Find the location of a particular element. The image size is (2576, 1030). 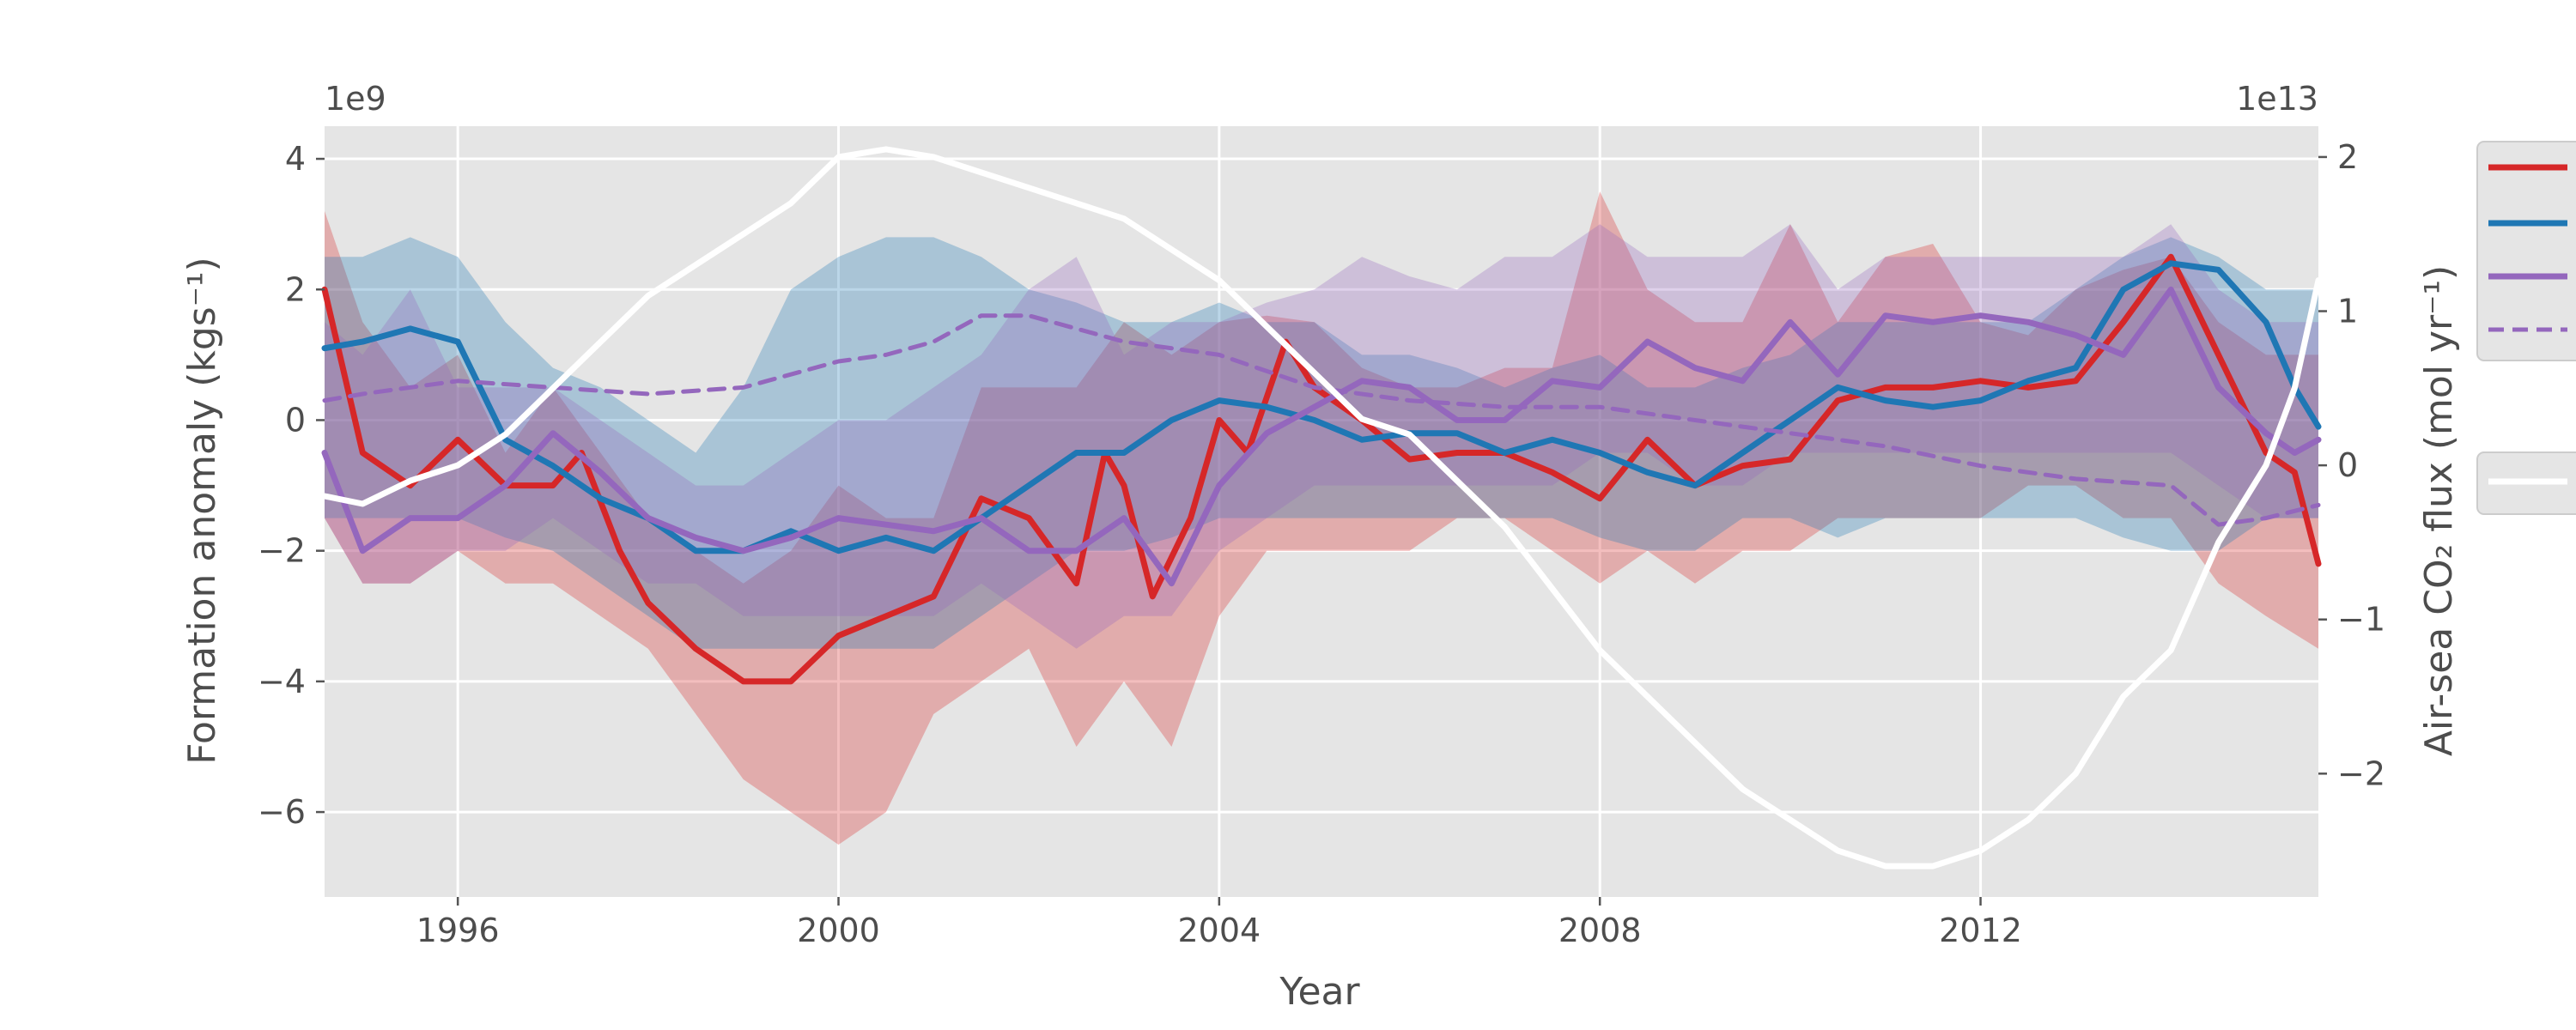

x-tick-label: 2012 is located at coordinates (1981, 930).